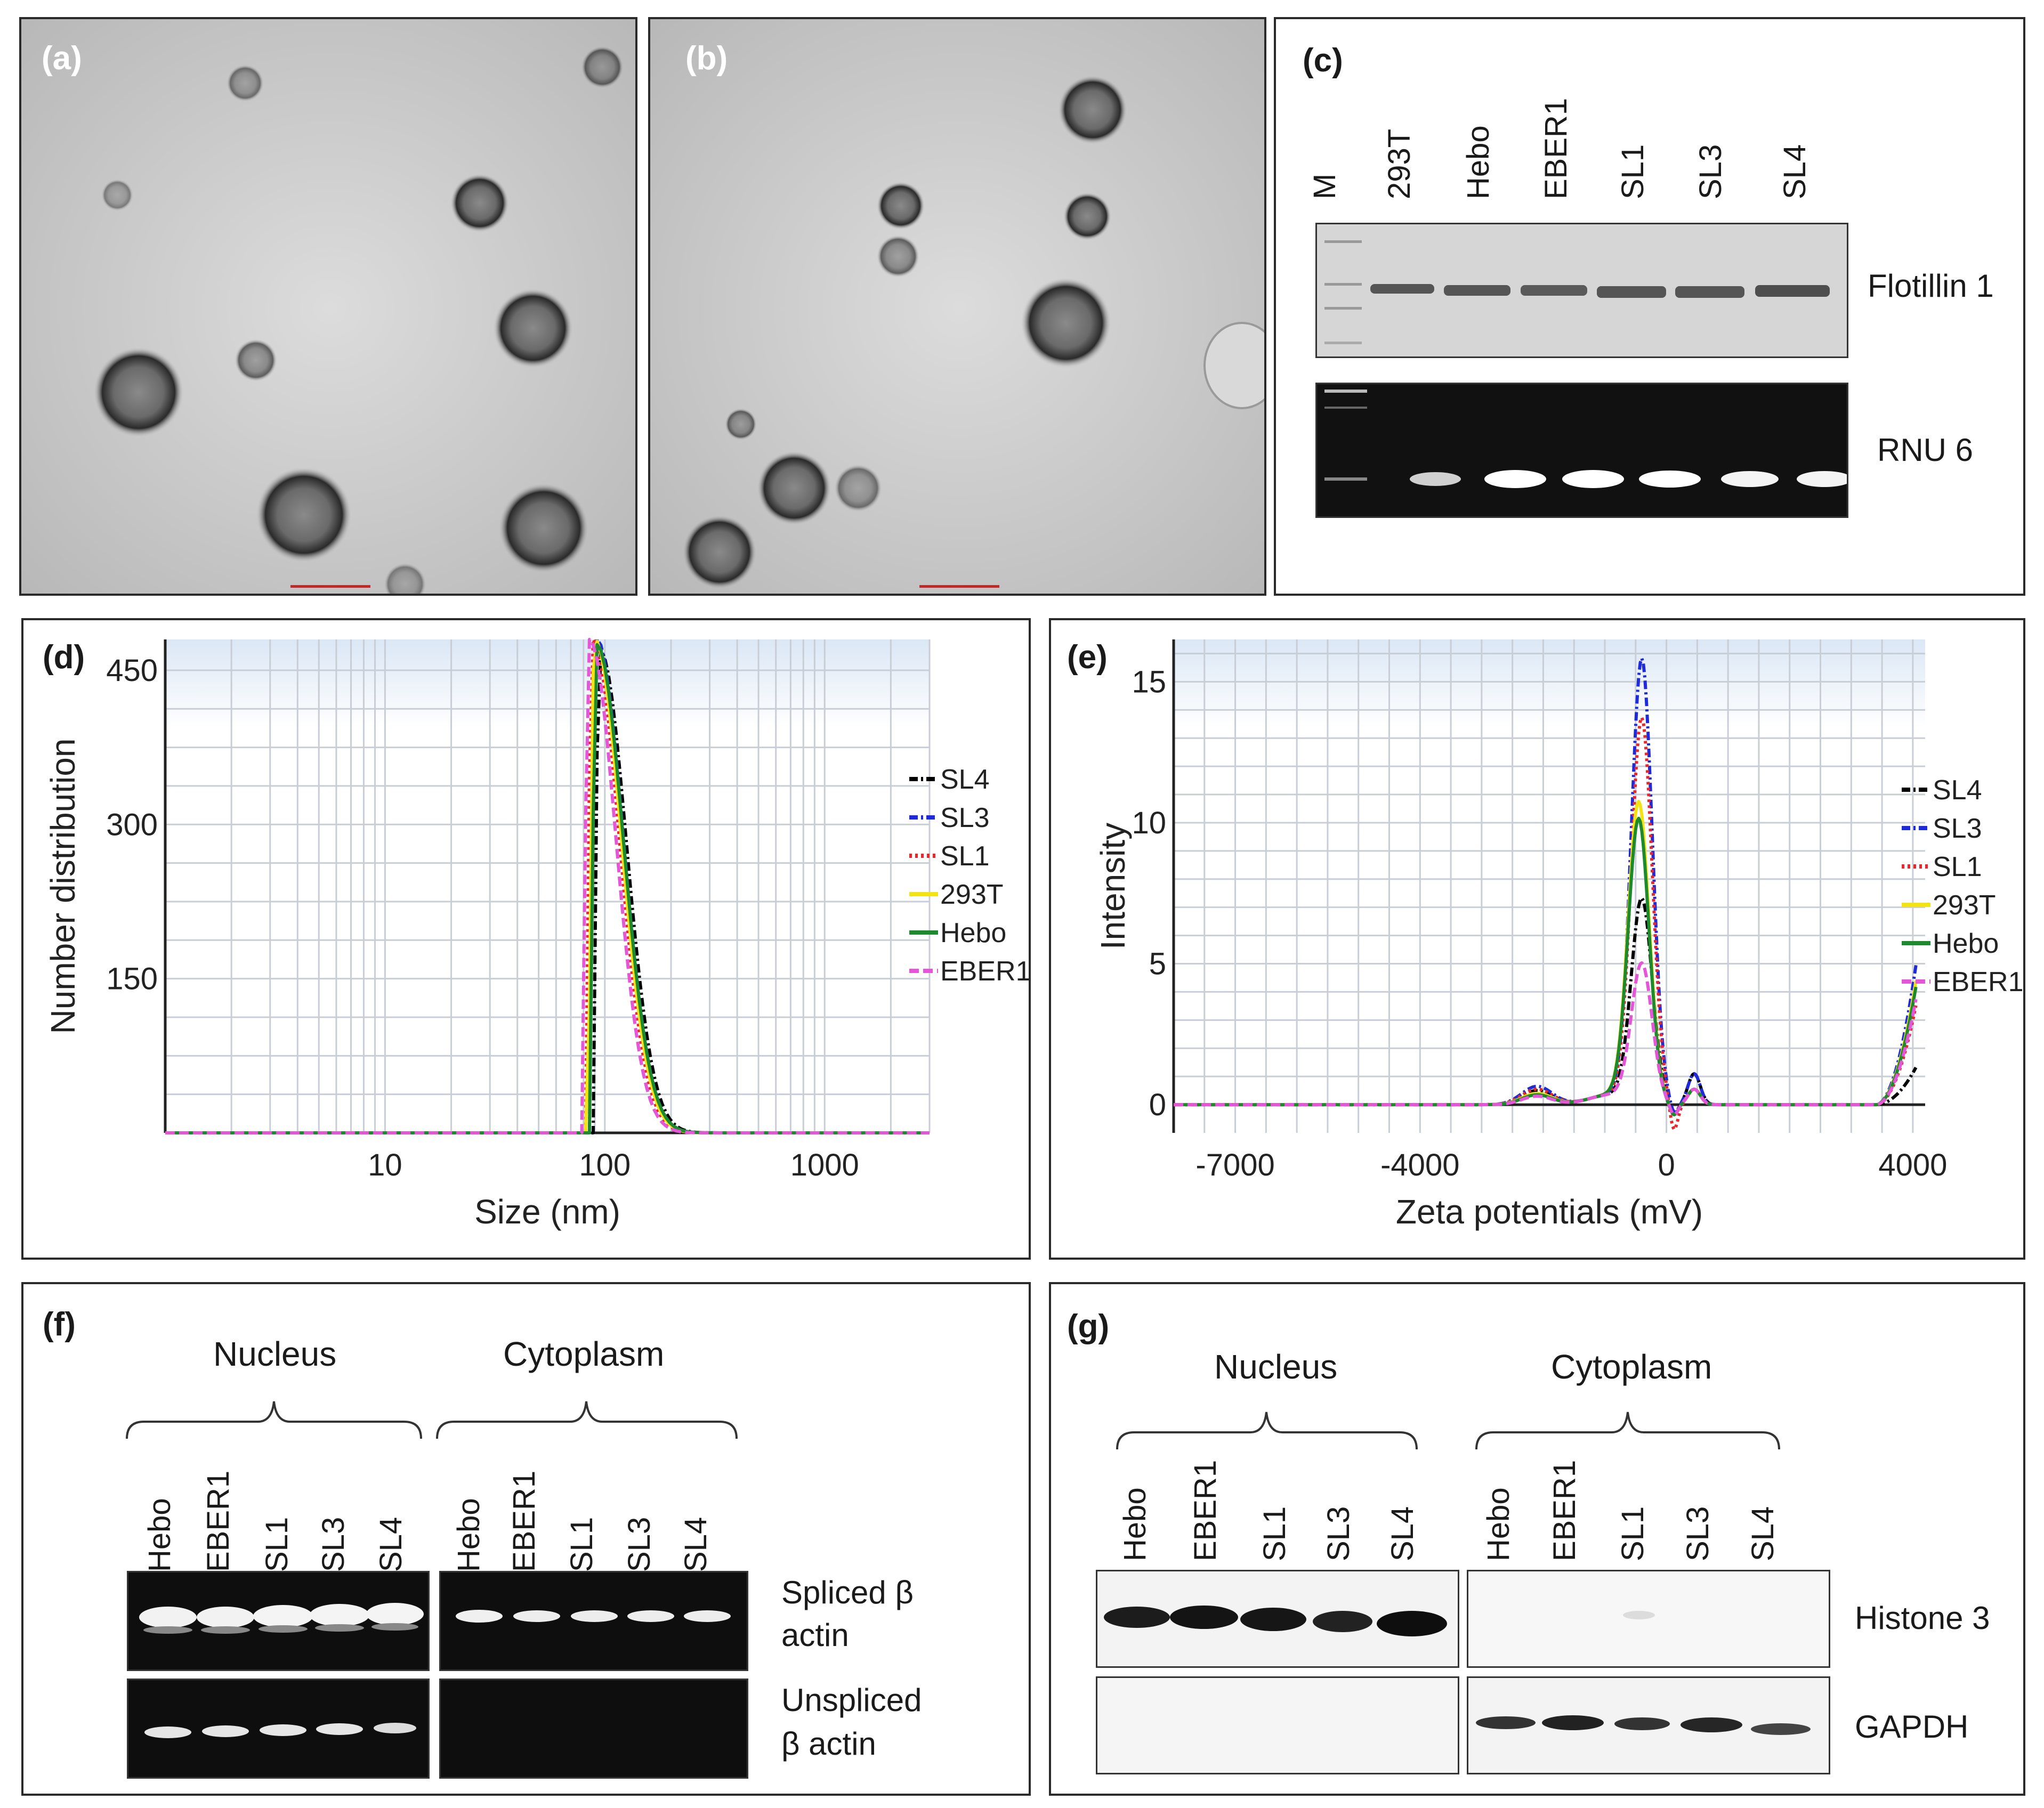 The height and width of the screenshot is (1808, 2044). I want to click on x-axis-label-d: Size (nm), so click(547, 1212).